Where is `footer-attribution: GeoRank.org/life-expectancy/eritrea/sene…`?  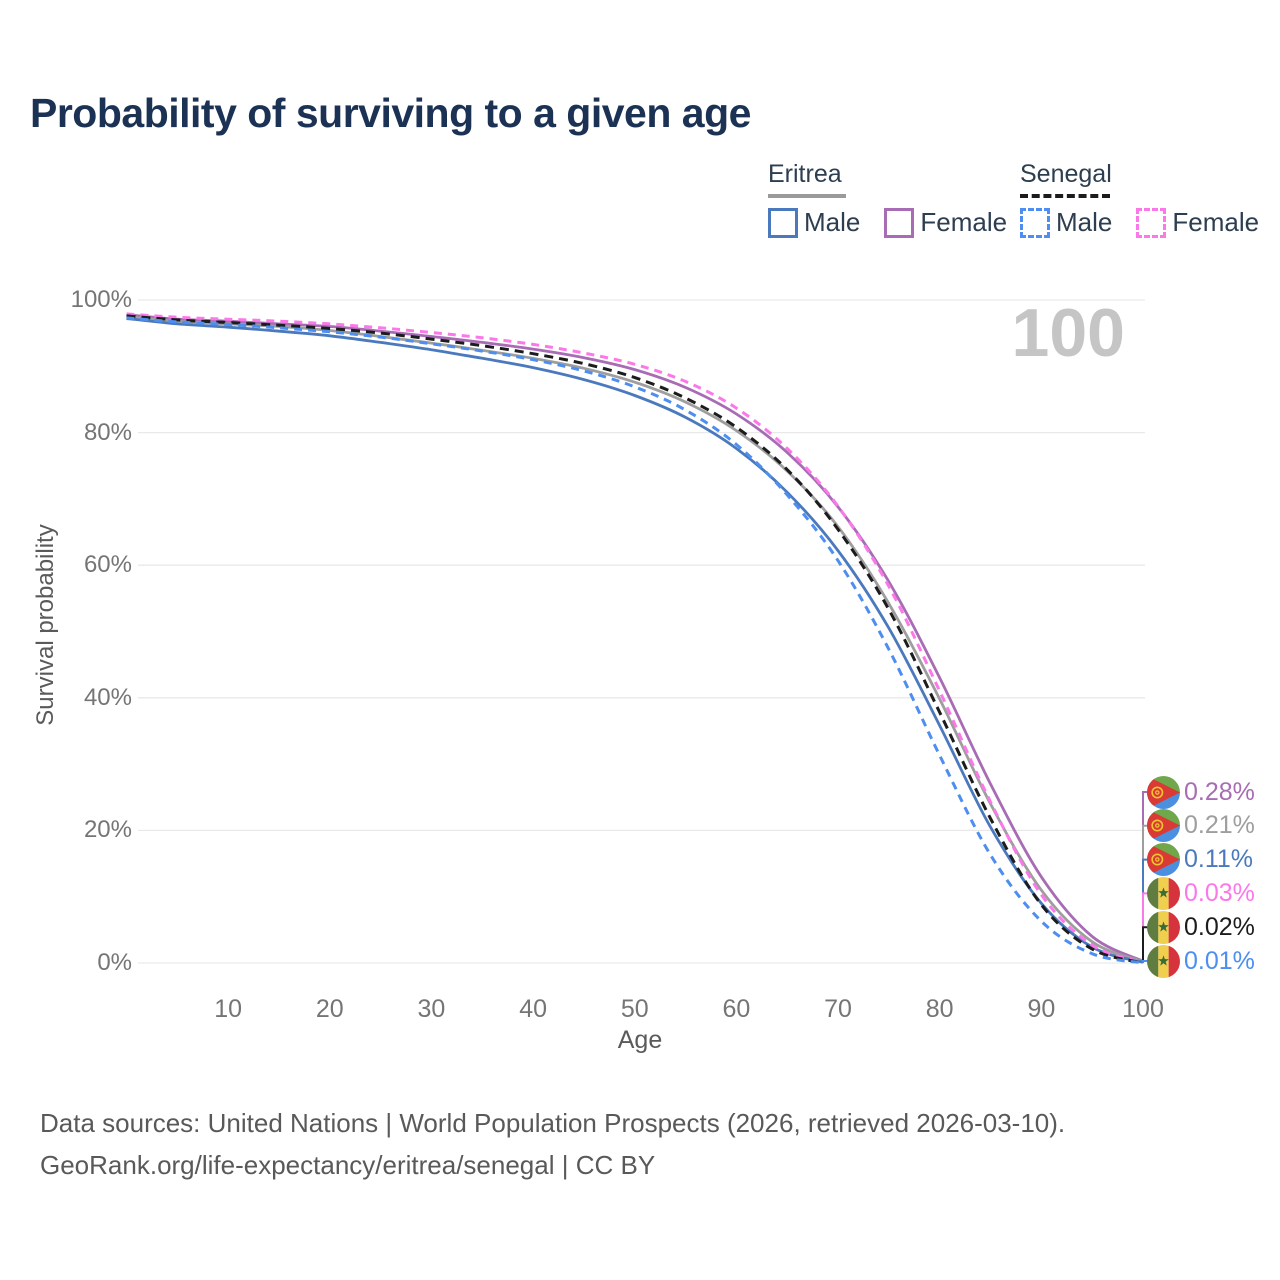 footer-attribution: GeoRank.org/life-expectancy/eritrea/sene… is located at coordinates (348, 1165).